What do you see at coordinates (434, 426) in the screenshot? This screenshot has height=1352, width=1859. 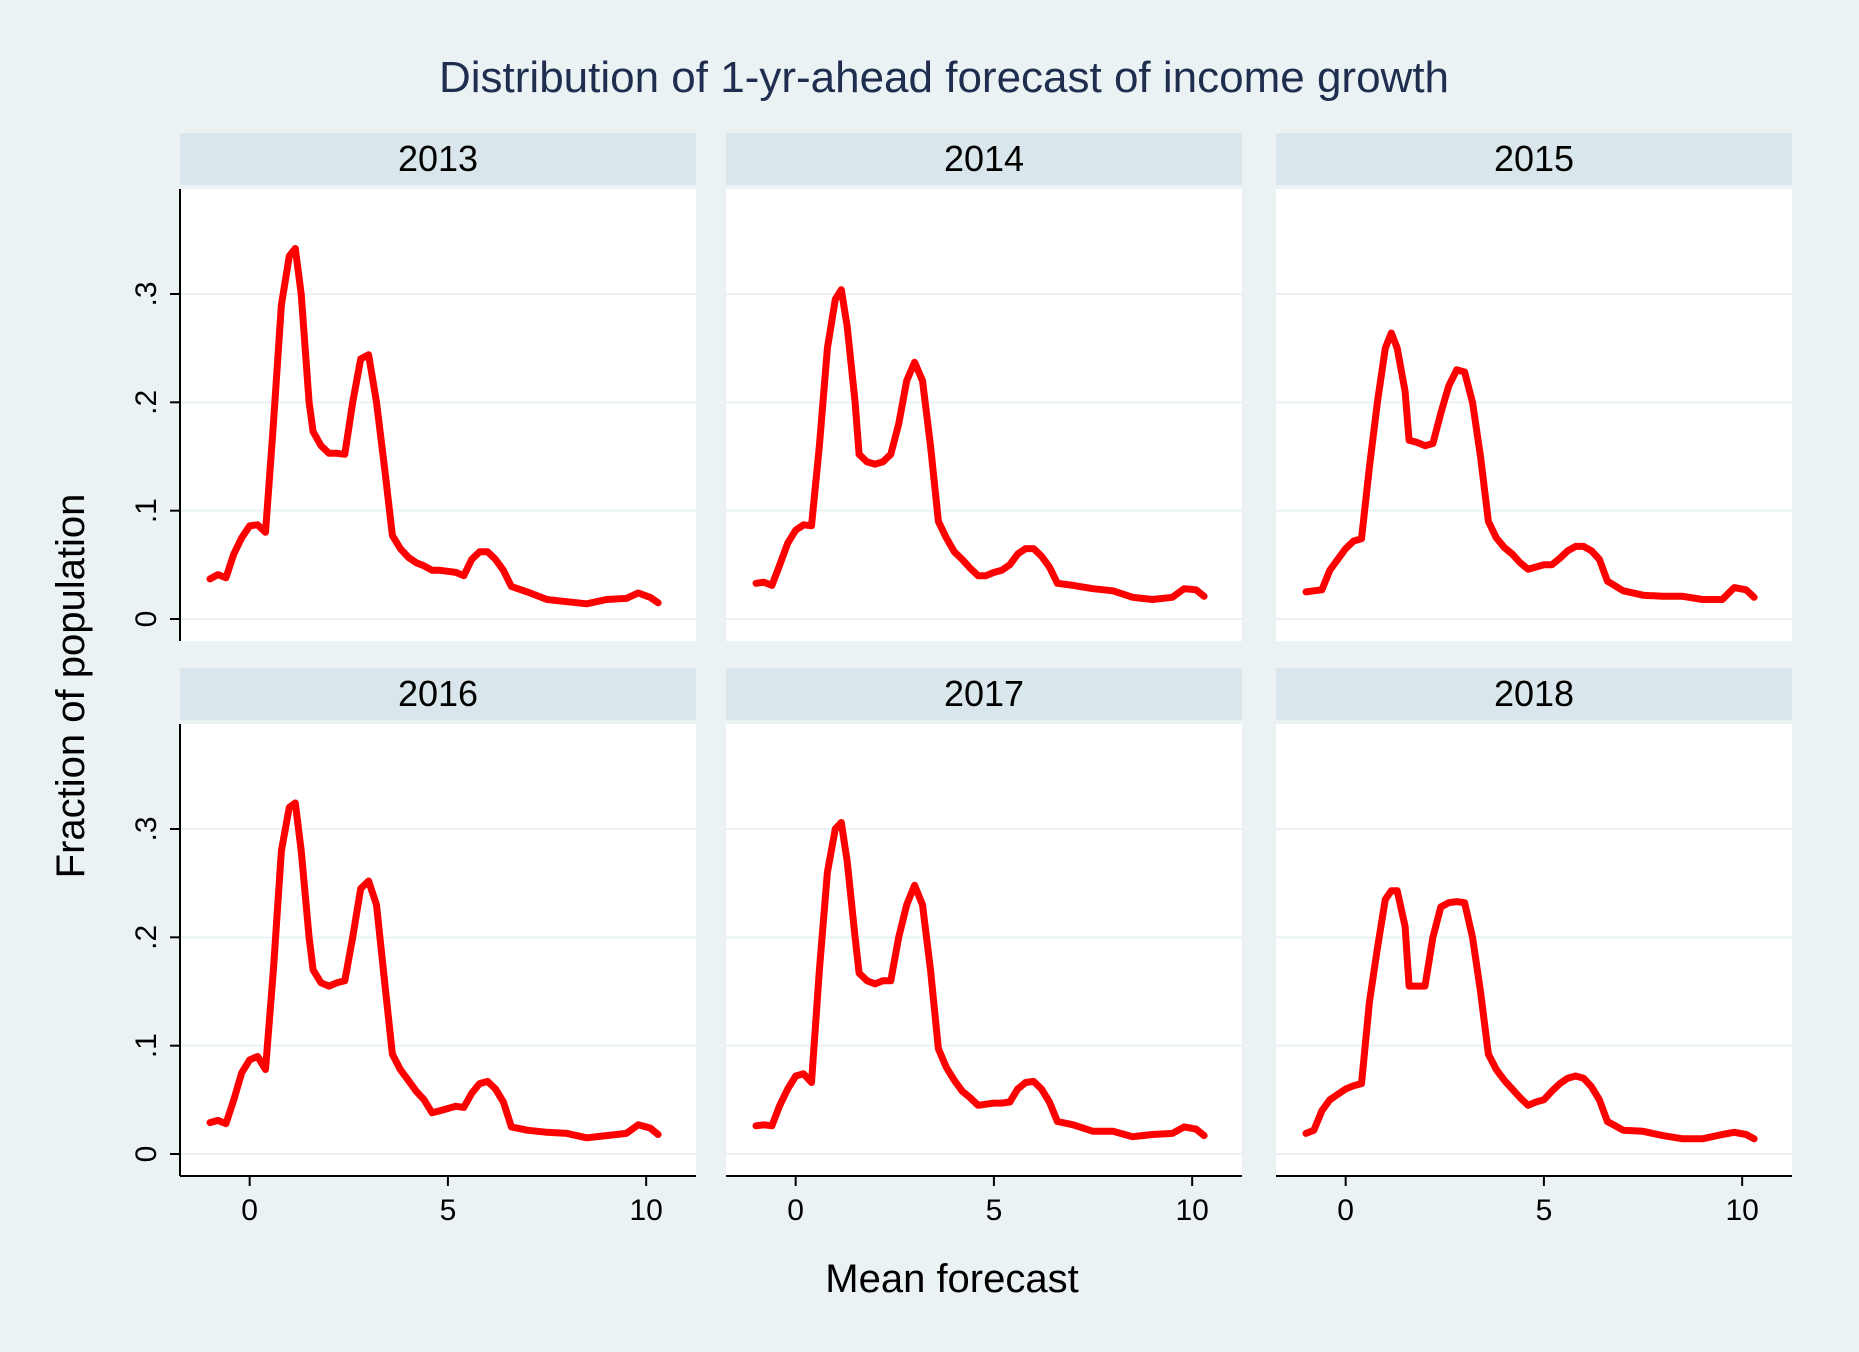 I see `series-line-2013` at bounding box center [434, 426].